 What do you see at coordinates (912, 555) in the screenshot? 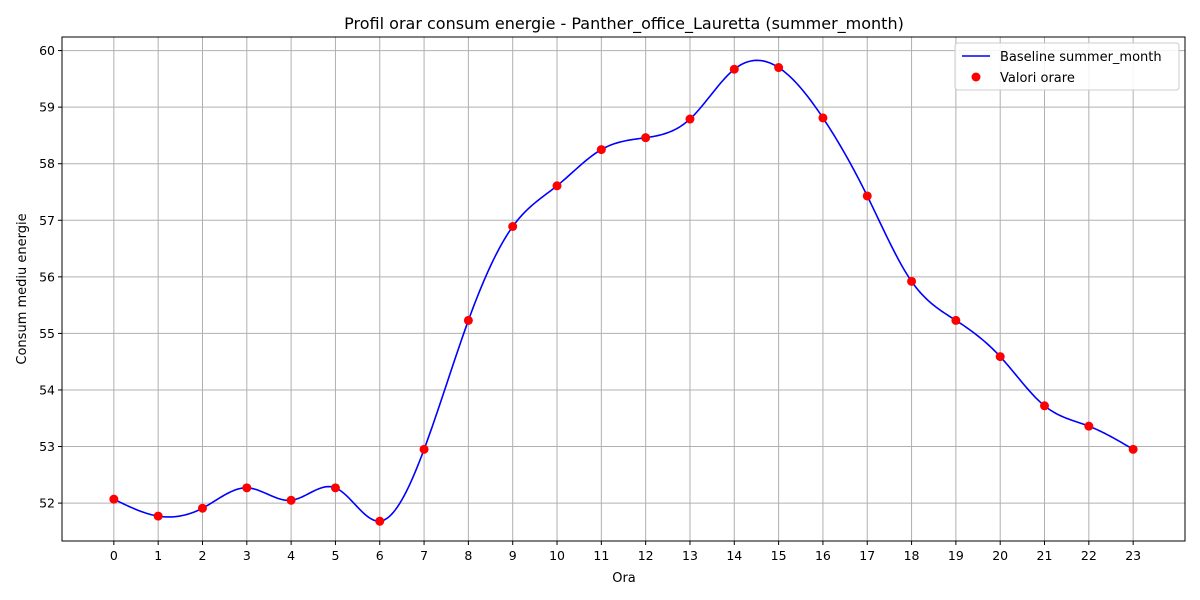
I see `x-tick-label: 18` at bounding box center [912, 555].